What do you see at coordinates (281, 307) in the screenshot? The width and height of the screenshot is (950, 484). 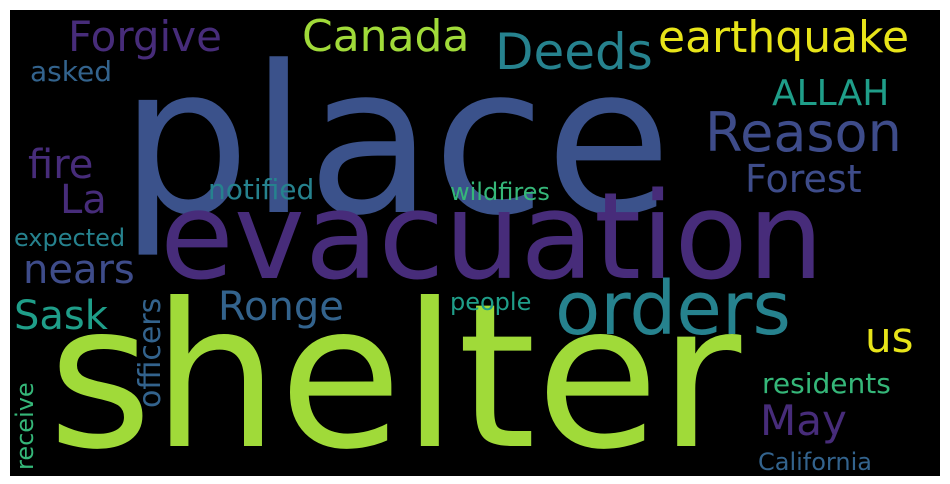 I see `word-ronge: Ronge` at bounding box center [281, 307].